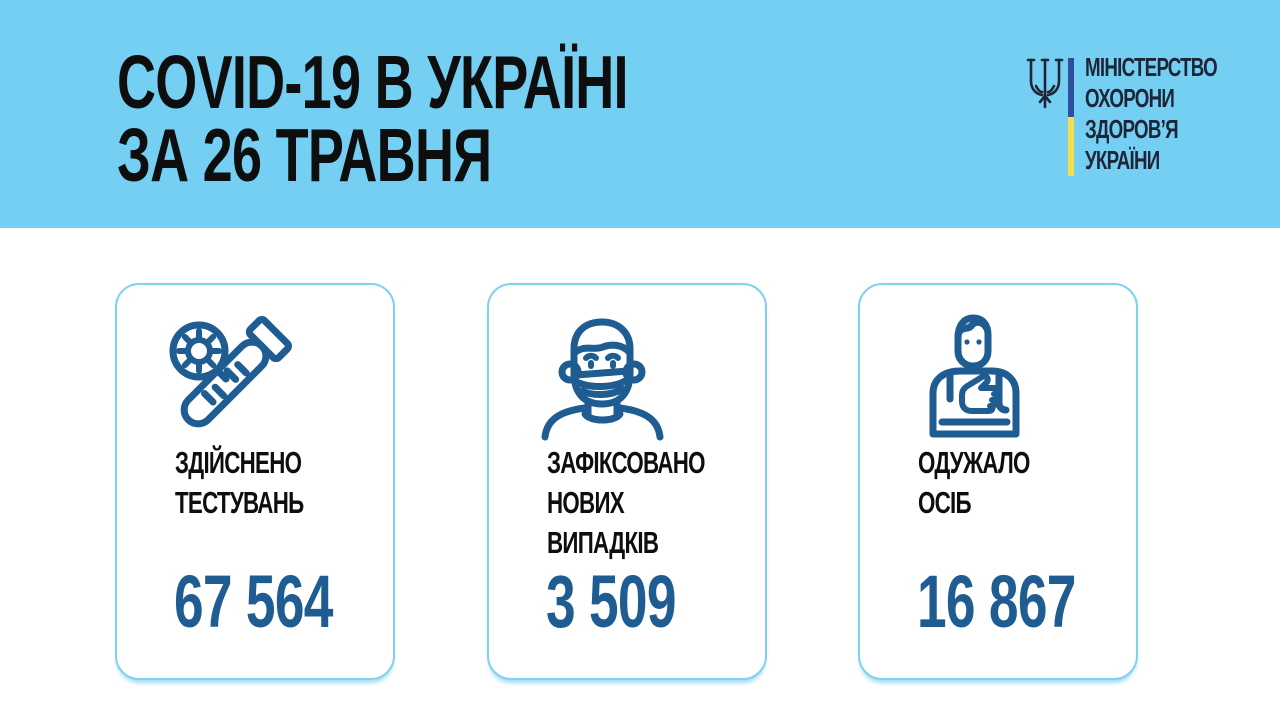 This screenshot has width=1280, height=720. Describe the element at coordinates (1132, 129) in the screenshot. I see `ministry-name-line3-text: ЗДОРОВ’Я` at that location.